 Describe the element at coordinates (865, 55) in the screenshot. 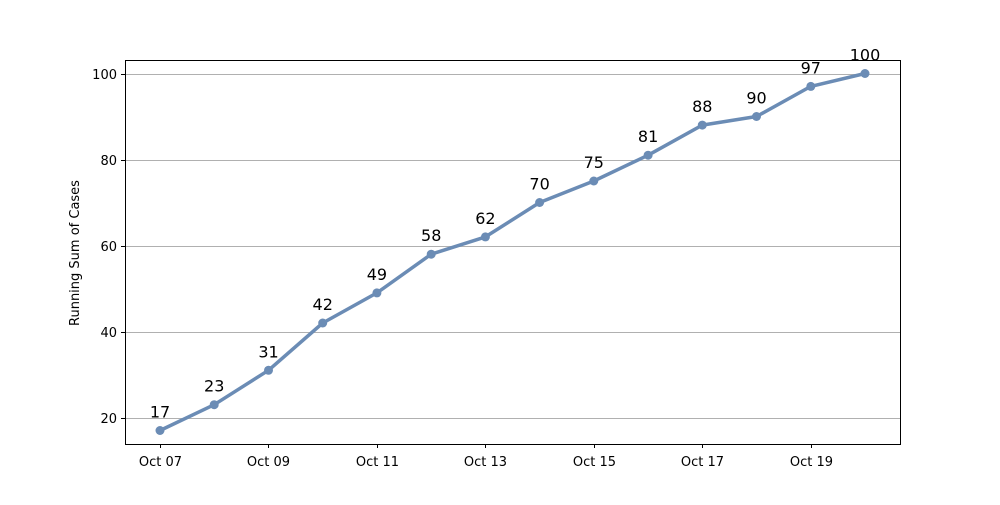

I see `data-label-13: 100` at that location.